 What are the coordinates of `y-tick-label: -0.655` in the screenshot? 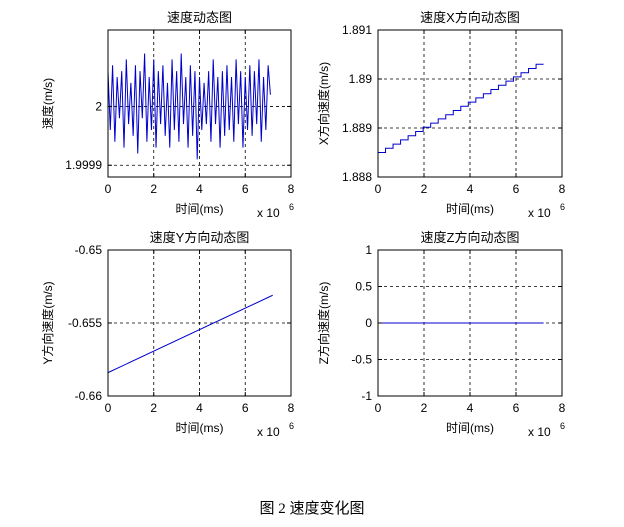 It's located at (85, 323).